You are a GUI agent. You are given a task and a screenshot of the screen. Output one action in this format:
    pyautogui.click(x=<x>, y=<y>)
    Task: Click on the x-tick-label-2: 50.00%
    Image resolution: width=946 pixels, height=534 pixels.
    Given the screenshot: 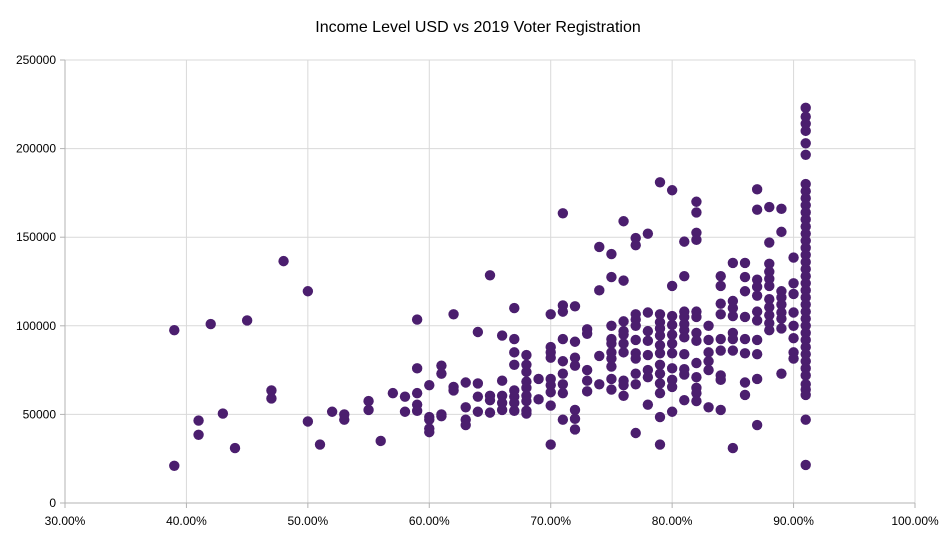 What is the action you would take?
    pyautogui.click(x=308, y=521)
    